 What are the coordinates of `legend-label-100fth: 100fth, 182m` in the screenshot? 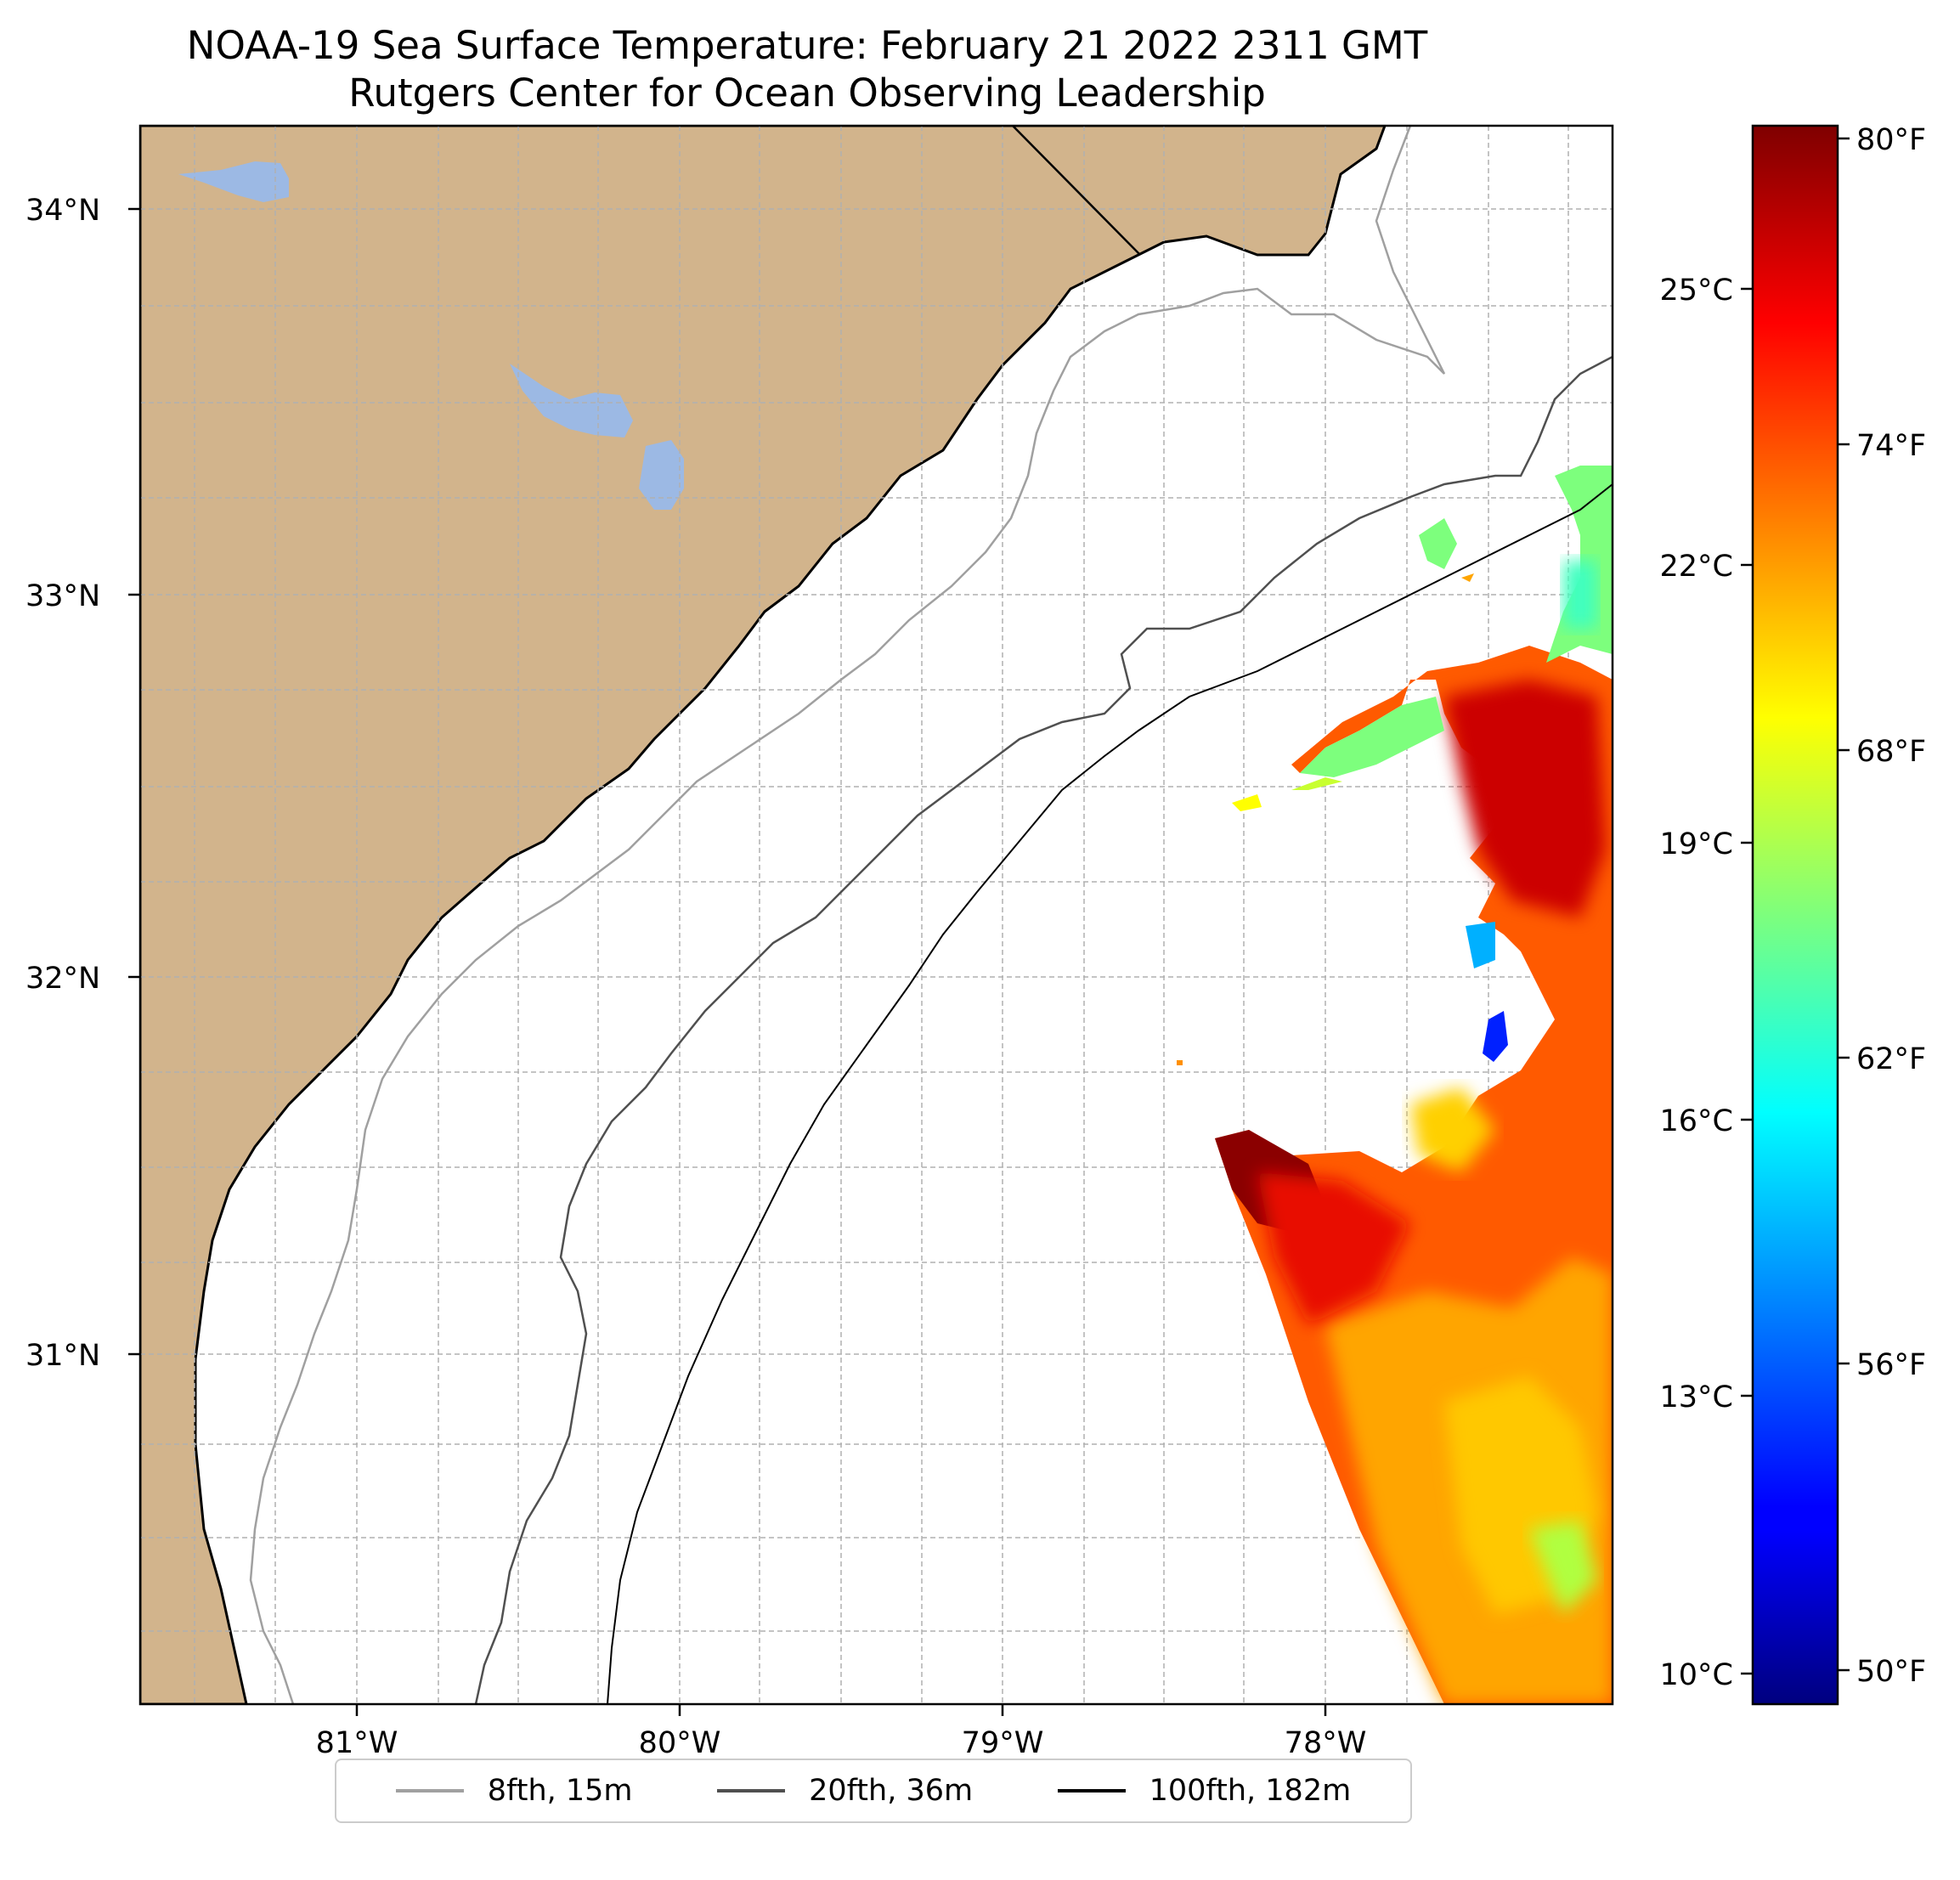 It's located at (1251, 1791).